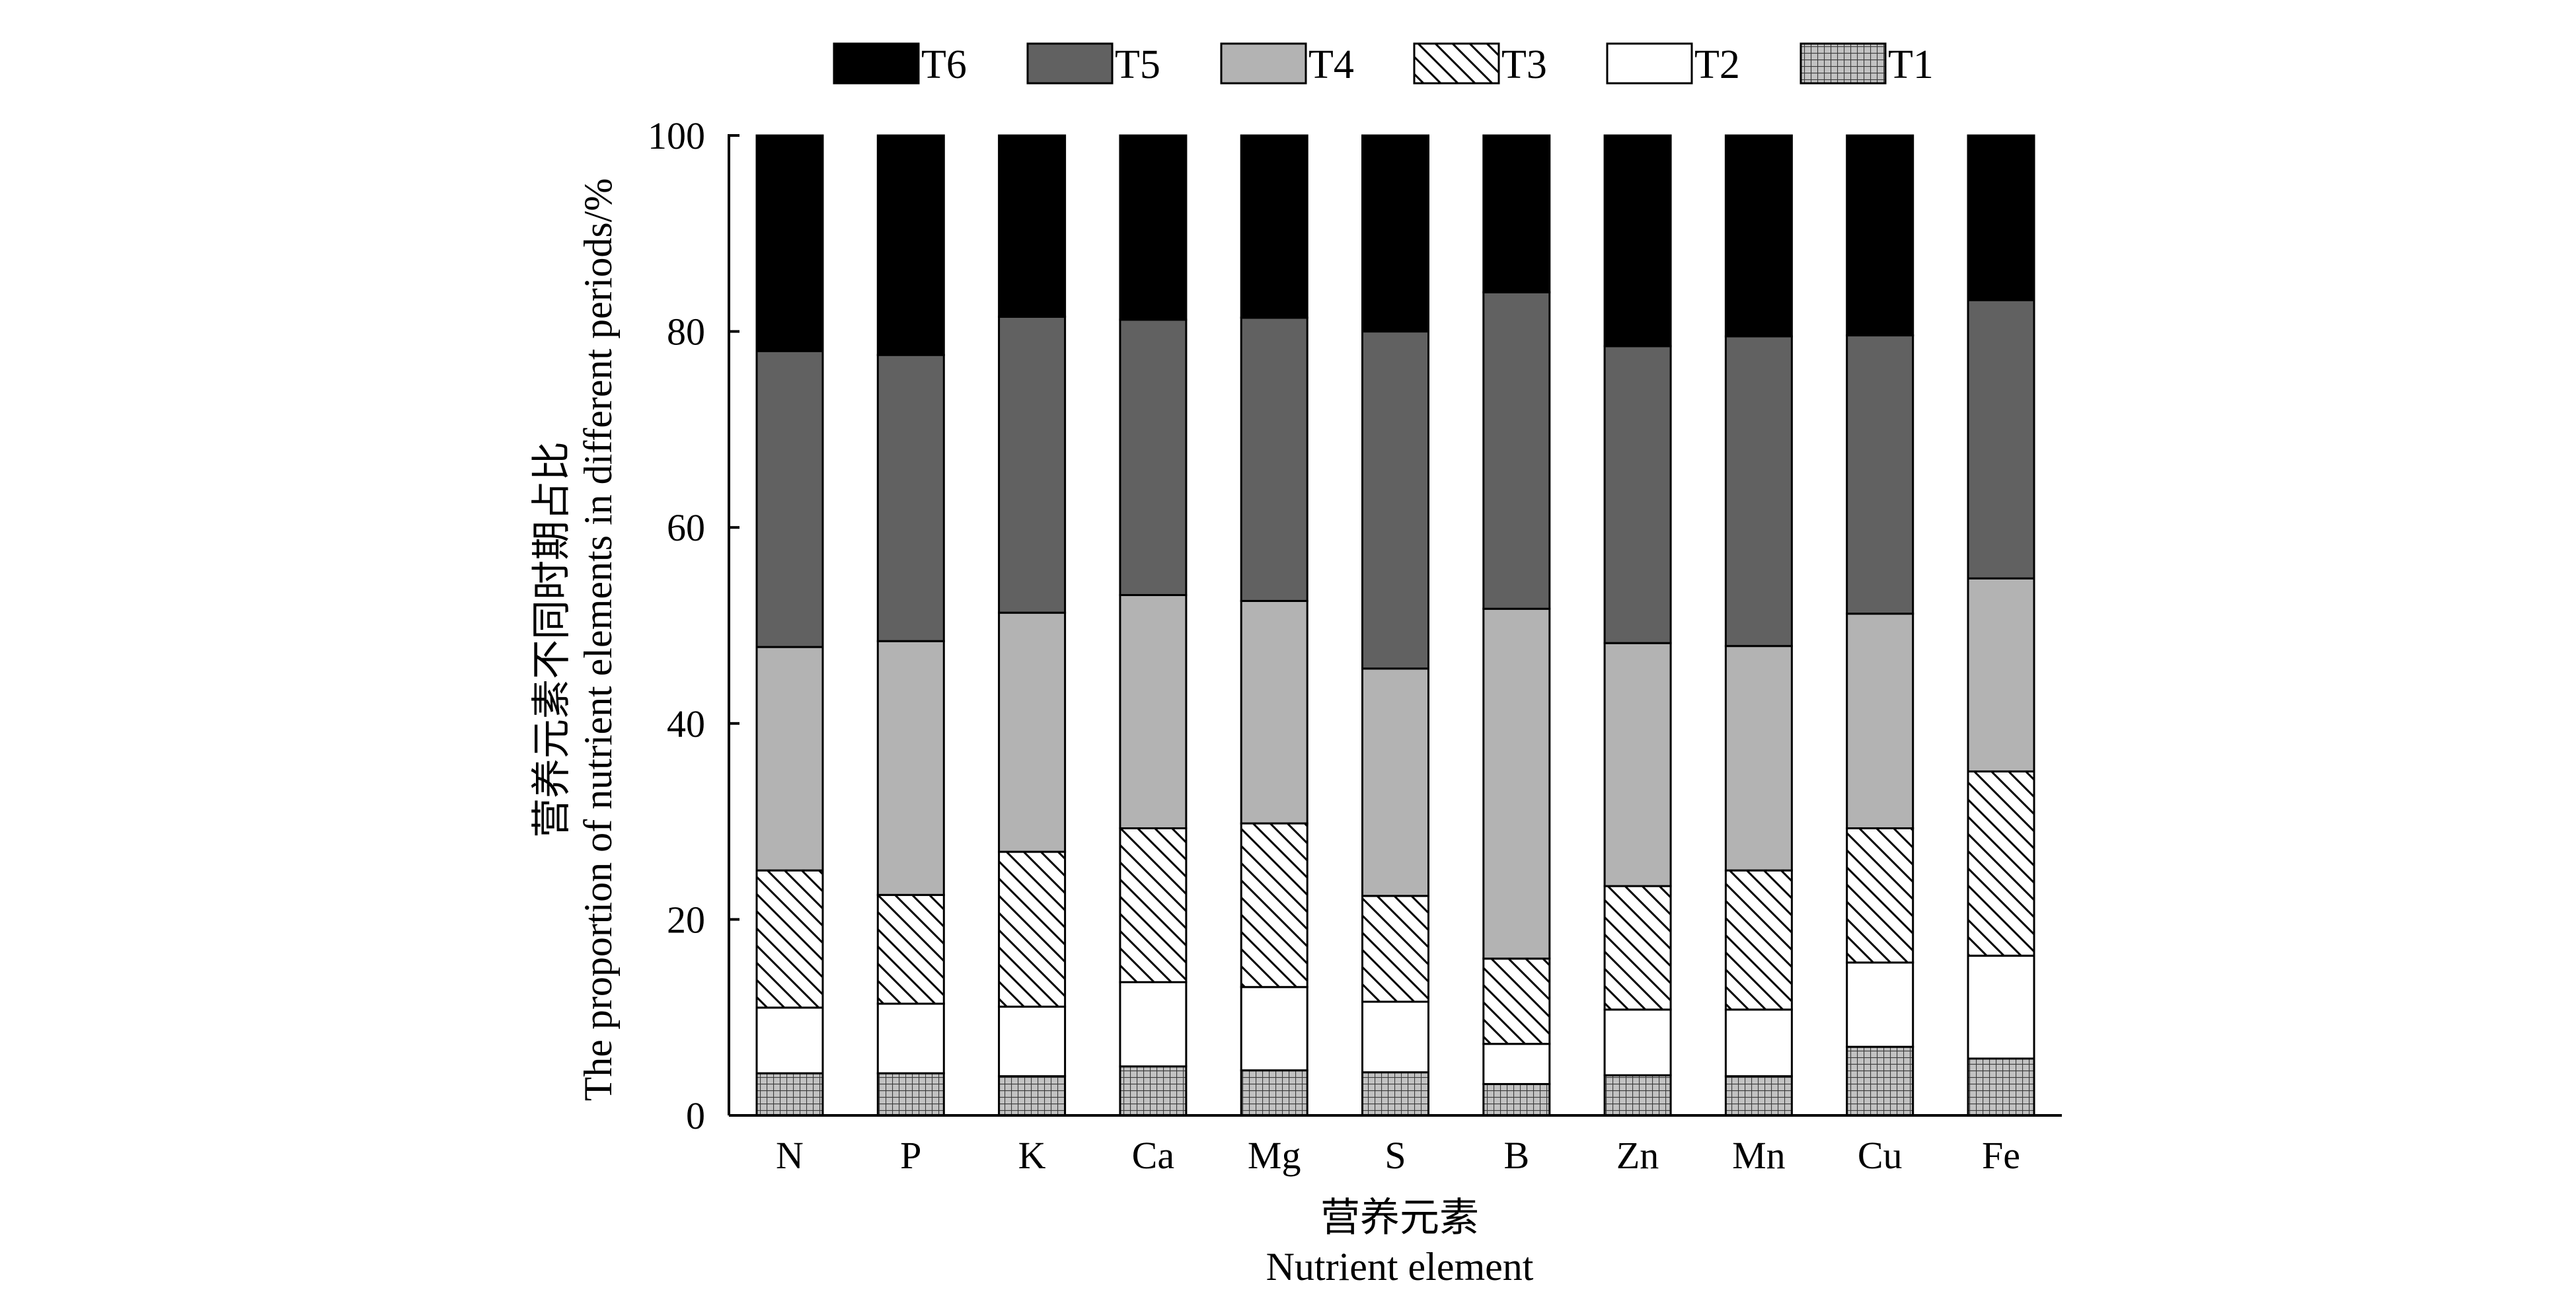 The width and height of the screenshot is (2576, 1311). Describe the element at coordinates (1153, 227) in the screenshot. I see `bar-T6-Ca` at that location.